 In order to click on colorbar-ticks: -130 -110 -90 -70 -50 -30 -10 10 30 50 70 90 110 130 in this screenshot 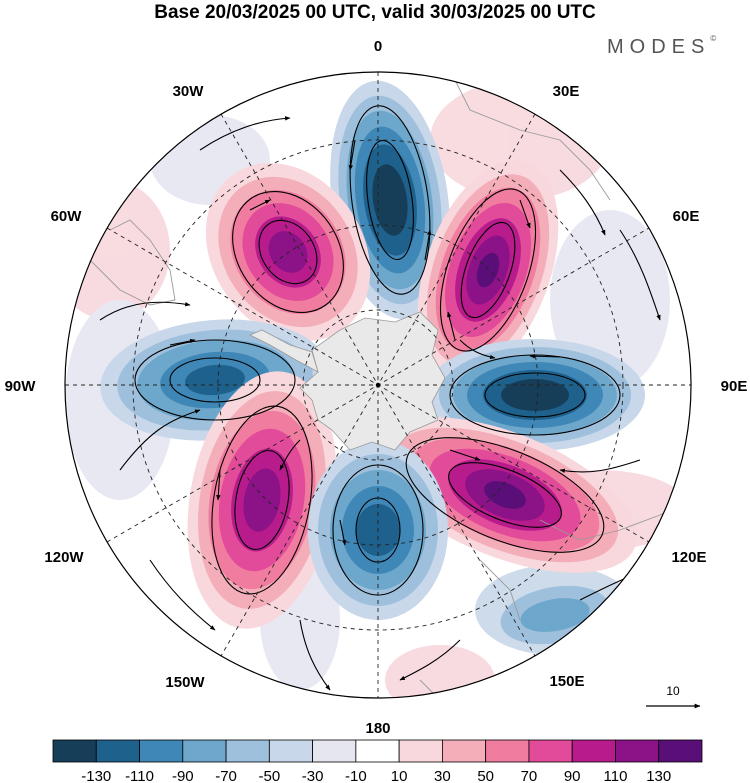, I will do `click(376, 775)`.